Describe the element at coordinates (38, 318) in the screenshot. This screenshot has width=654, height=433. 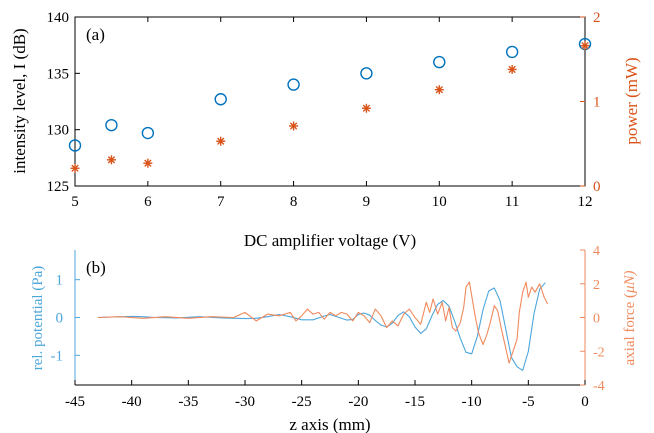
I see `panel-b-left-y-axis-label: rel. potential (Pa)` at that location.